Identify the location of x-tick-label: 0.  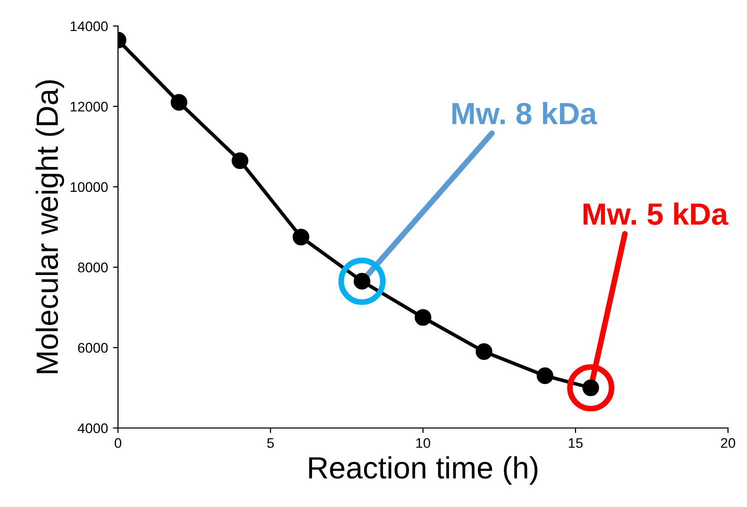
(118, 443).